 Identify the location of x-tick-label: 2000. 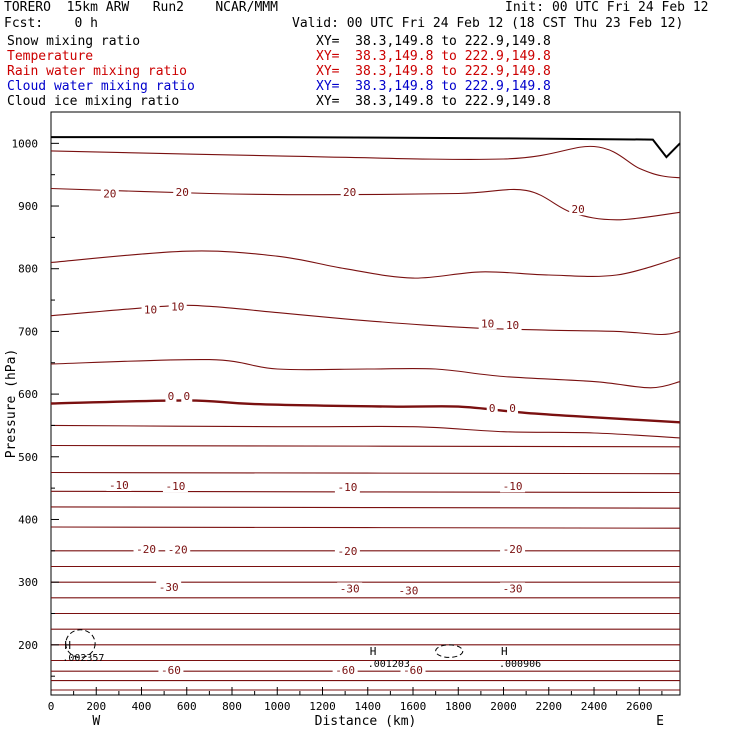
(503, 706).